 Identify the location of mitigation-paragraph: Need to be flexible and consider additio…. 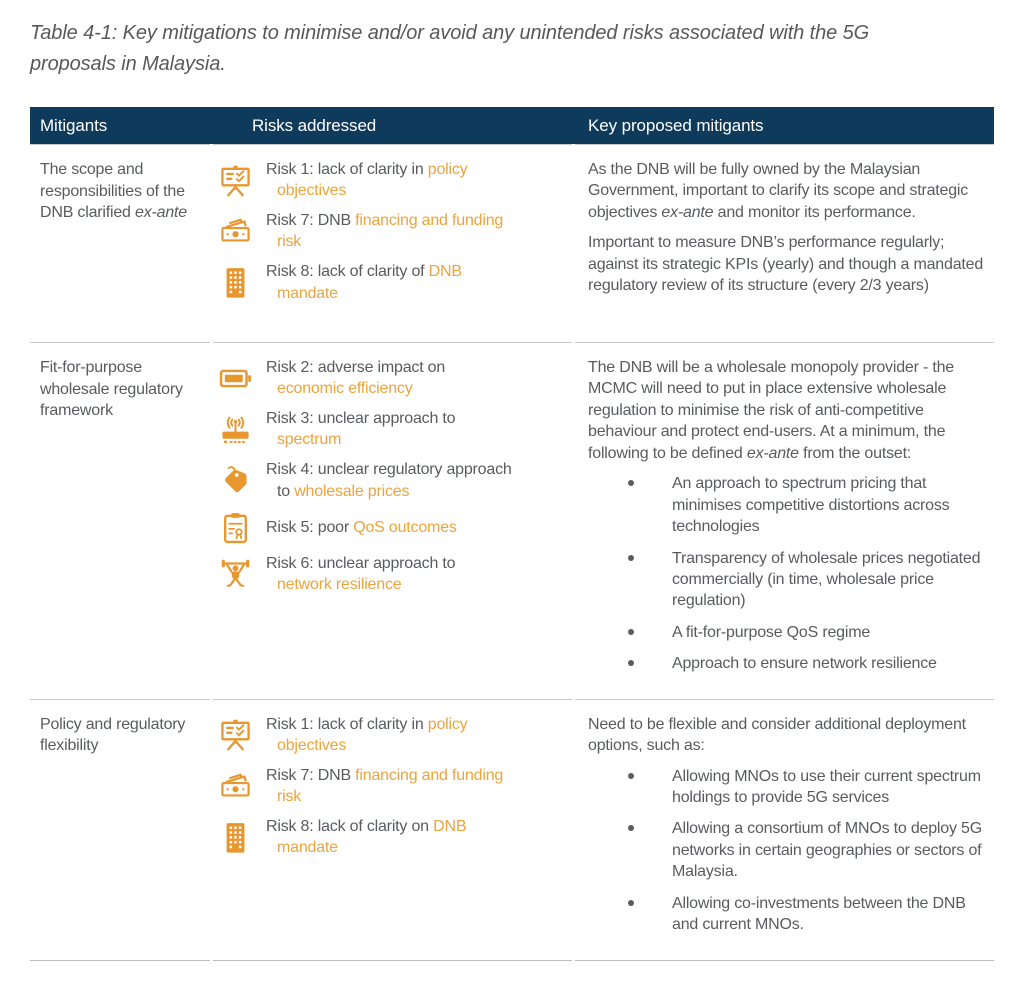
(791, 735).